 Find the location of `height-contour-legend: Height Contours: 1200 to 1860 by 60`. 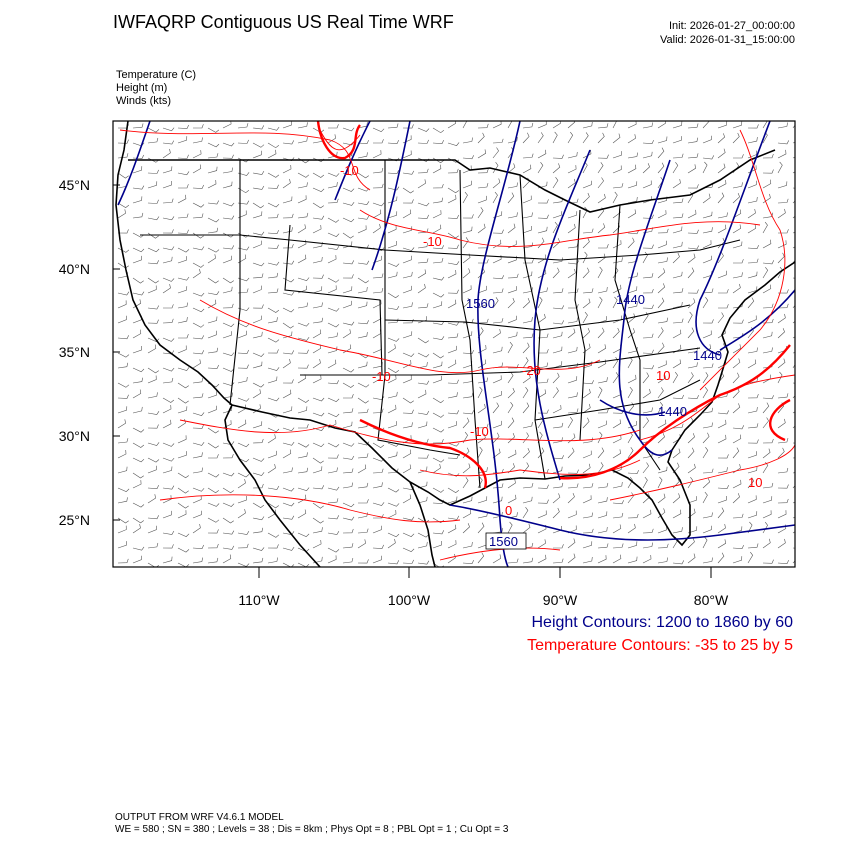

height-contour-legend: Height Contours: 1200 to 1860 by 60 is located at coordinates (662, 622).